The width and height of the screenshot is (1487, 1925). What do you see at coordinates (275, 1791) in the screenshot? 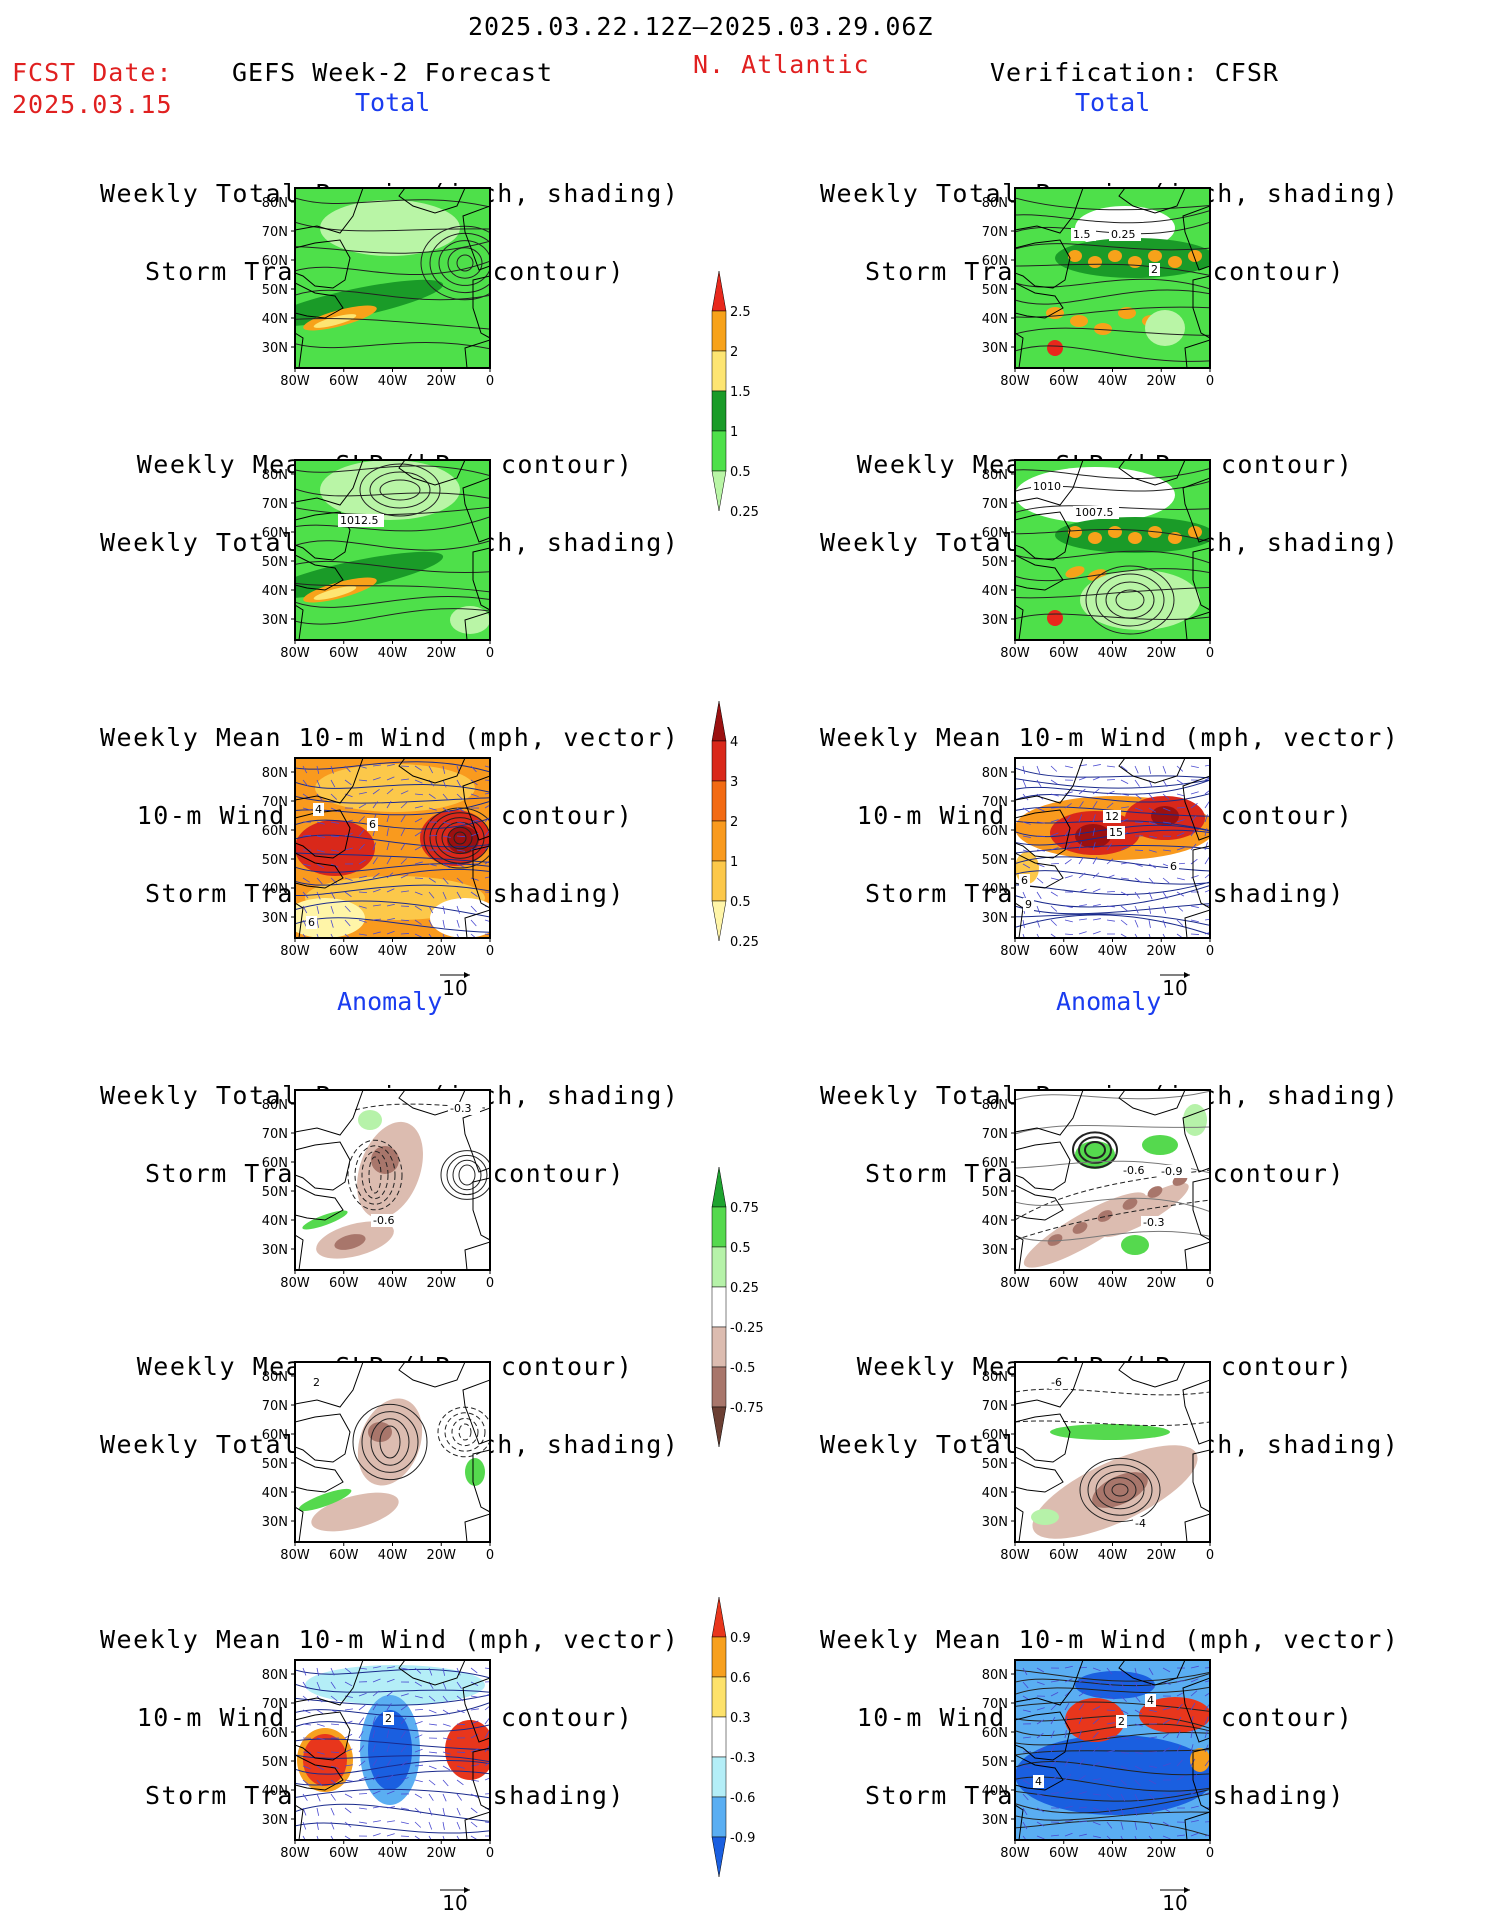
I see `lat-tick-label: 40N` at bounding box center [275, 1791].